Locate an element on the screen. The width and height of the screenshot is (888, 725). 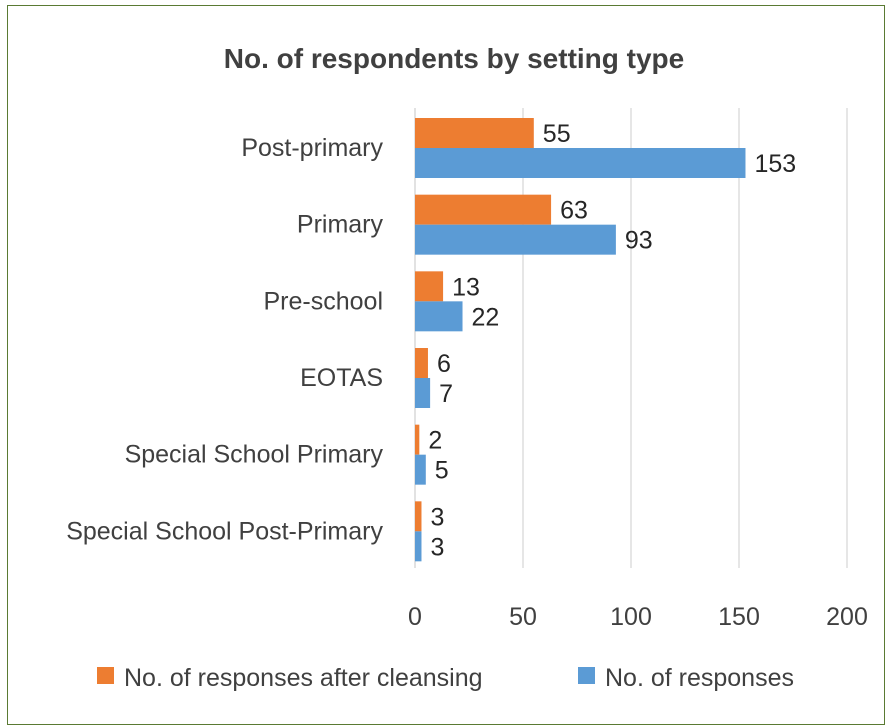
category-label: Primary is located at coordinates (340, 225).